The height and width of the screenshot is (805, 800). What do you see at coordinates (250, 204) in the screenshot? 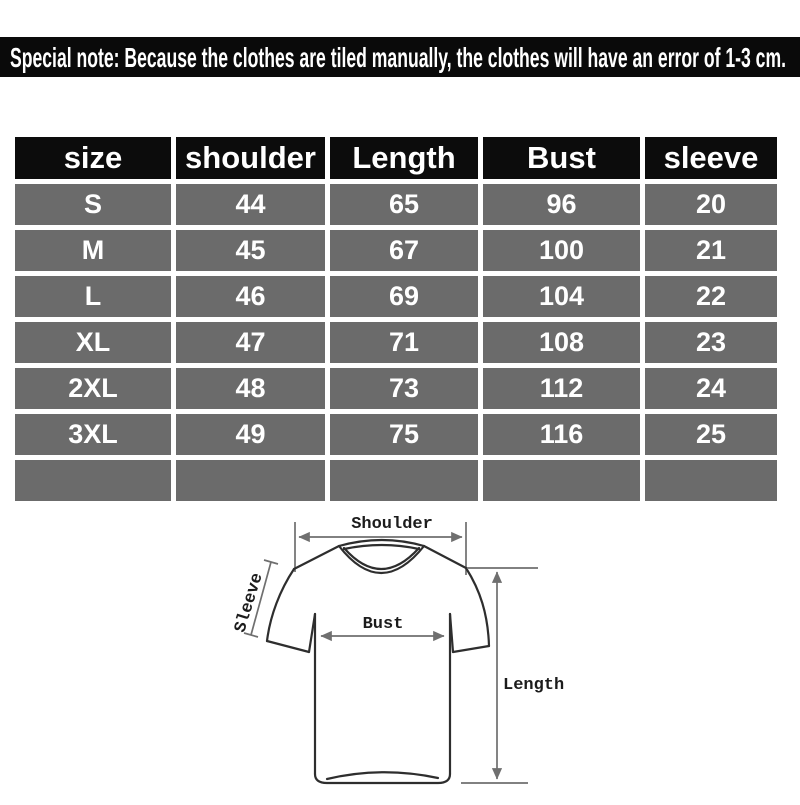
I see `table-cell: 44` at bounding box center [250, 204].